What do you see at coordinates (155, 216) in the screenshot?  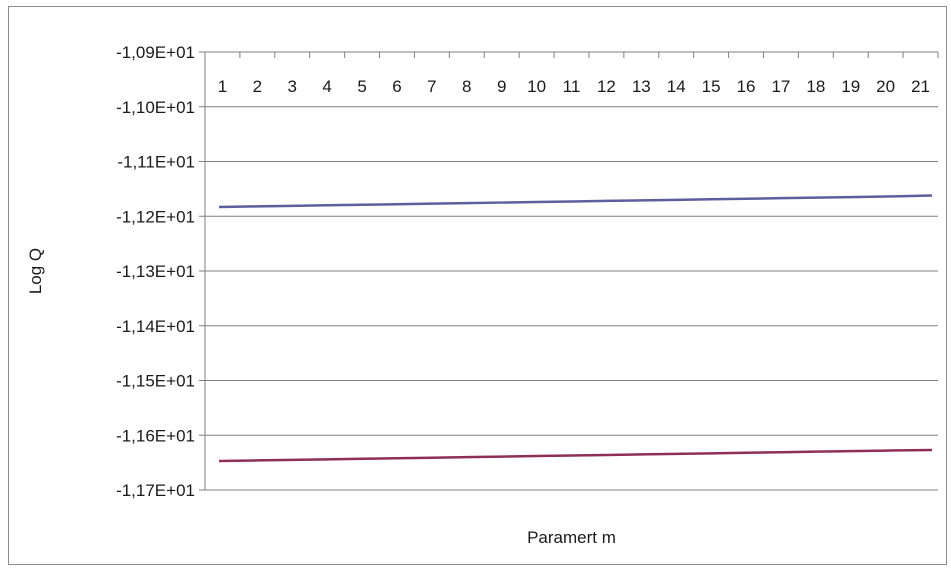 I see `y-tick-label: -1,12E+01` at bounding box center [155, 216].